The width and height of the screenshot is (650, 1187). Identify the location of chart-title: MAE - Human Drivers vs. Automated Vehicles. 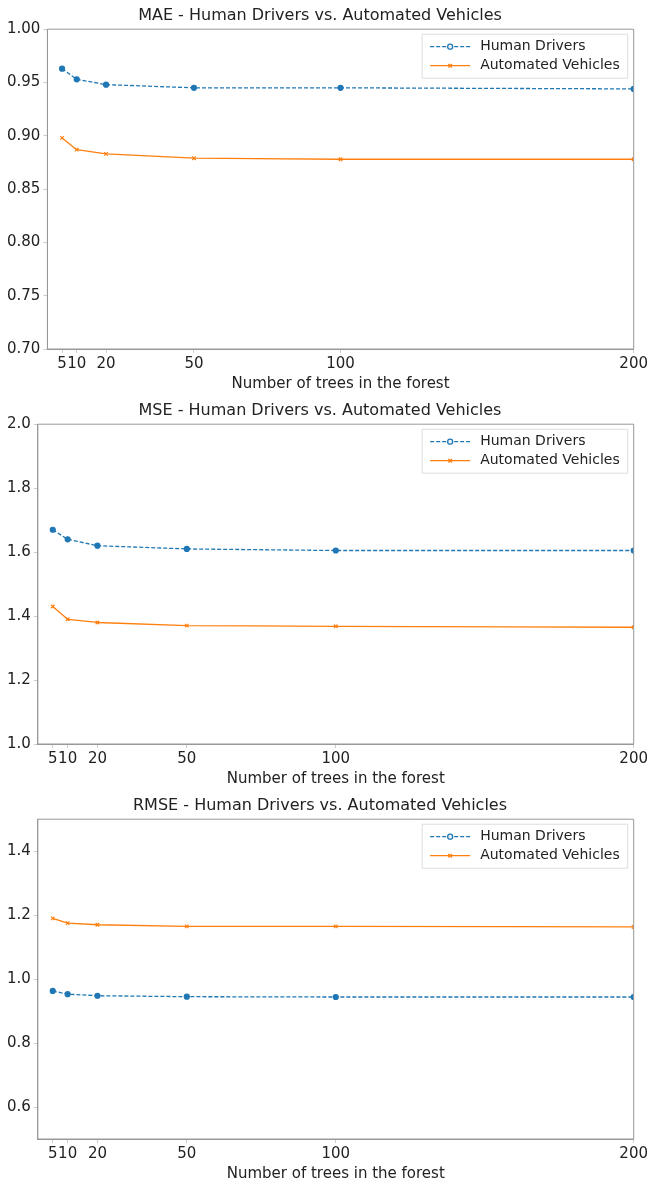
(320, 14).